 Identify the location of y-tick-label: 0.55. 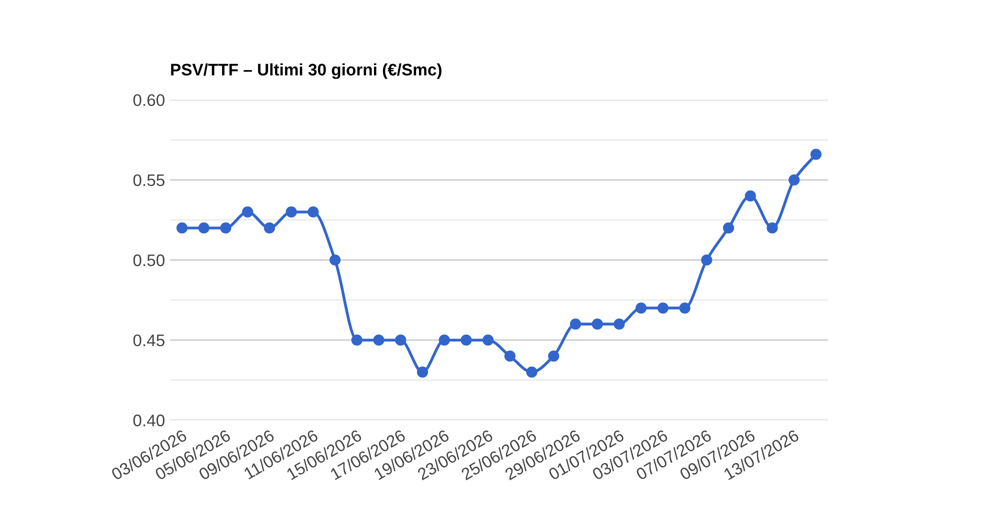
(148, 180).